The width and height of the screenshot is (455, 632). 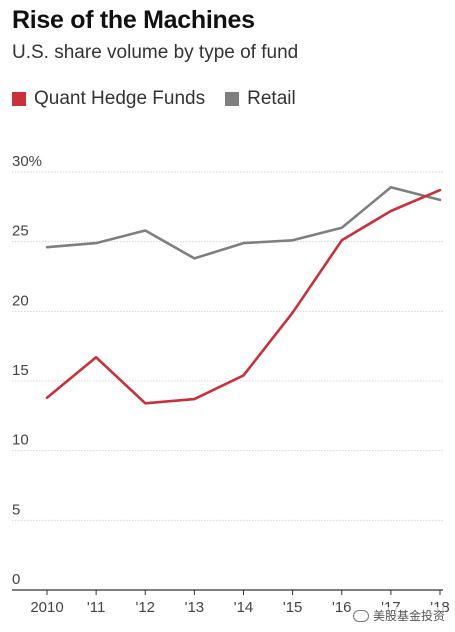 What do you see at coordinates (16, 579) in the screenshot?
I see `y-tick-label: 0` at bounding box center [16, 579].